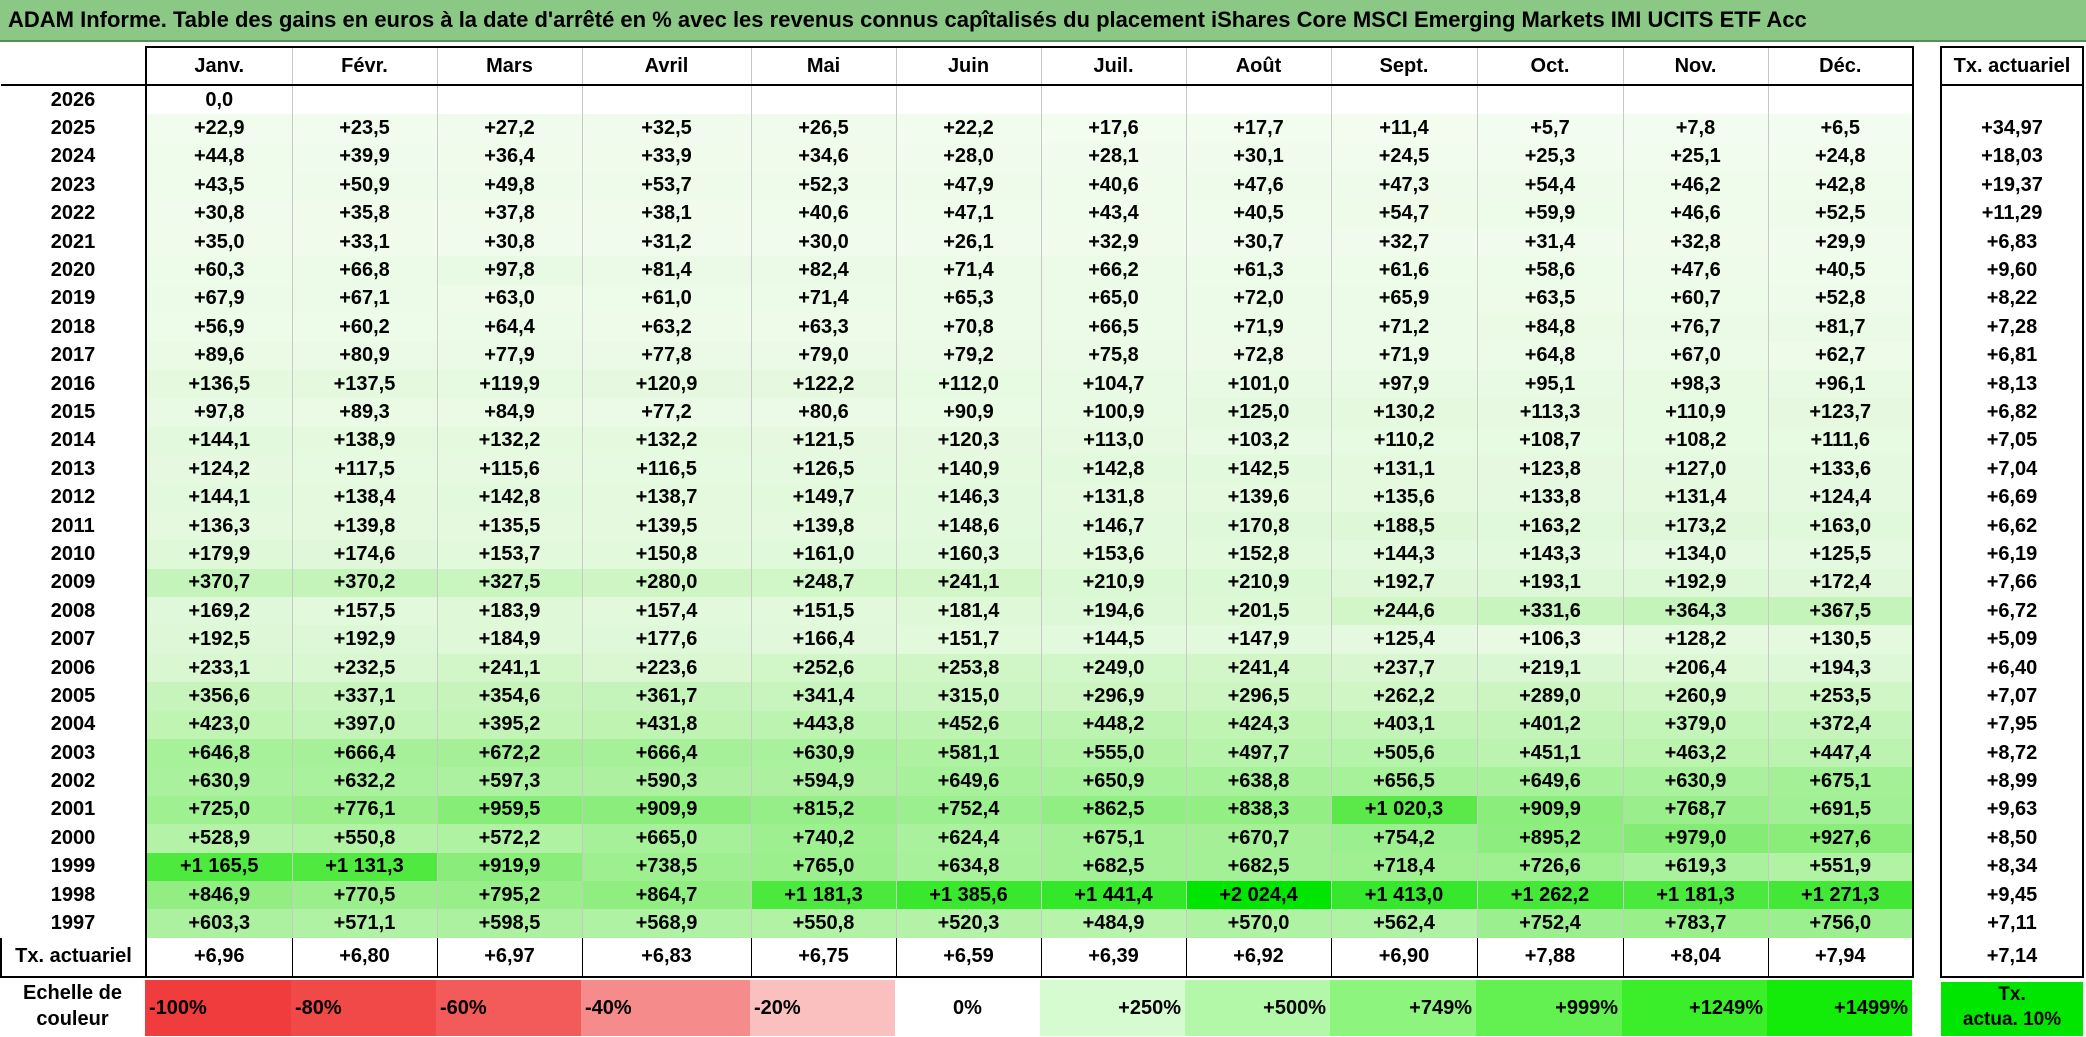 The image size is (2086, 1037). I want to click on year-cell: 2004, so click(74, 724).